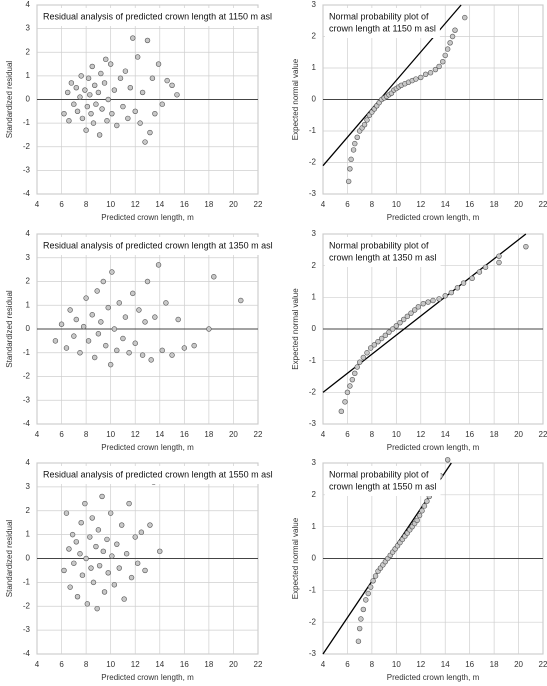 Image resolution: width=547 pixels, height=686 pixels. I want to click on x-tick-label: 4, so click(323, 664).